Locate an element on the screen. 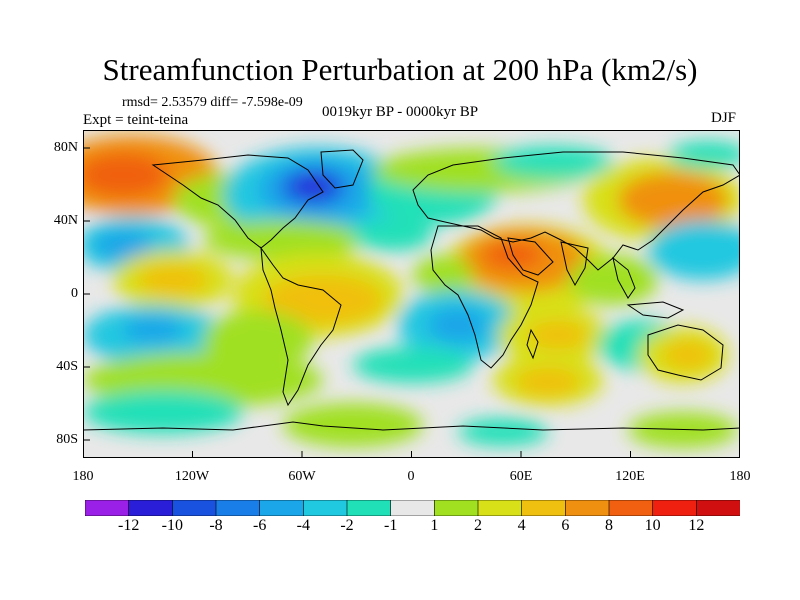 This screenshot has height=600, width=800. colorbar-label: 4 is located at coordinates (521, 525).